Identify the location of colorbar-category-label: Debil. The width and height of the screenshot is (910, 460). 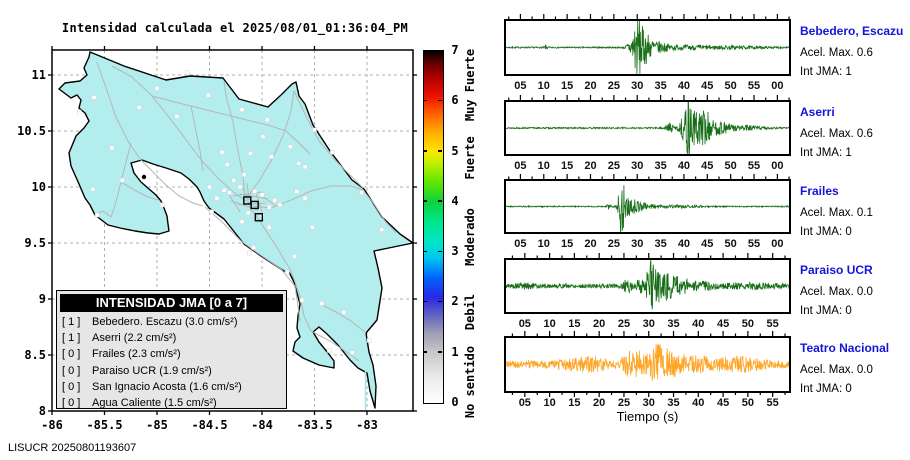
(470, 312).